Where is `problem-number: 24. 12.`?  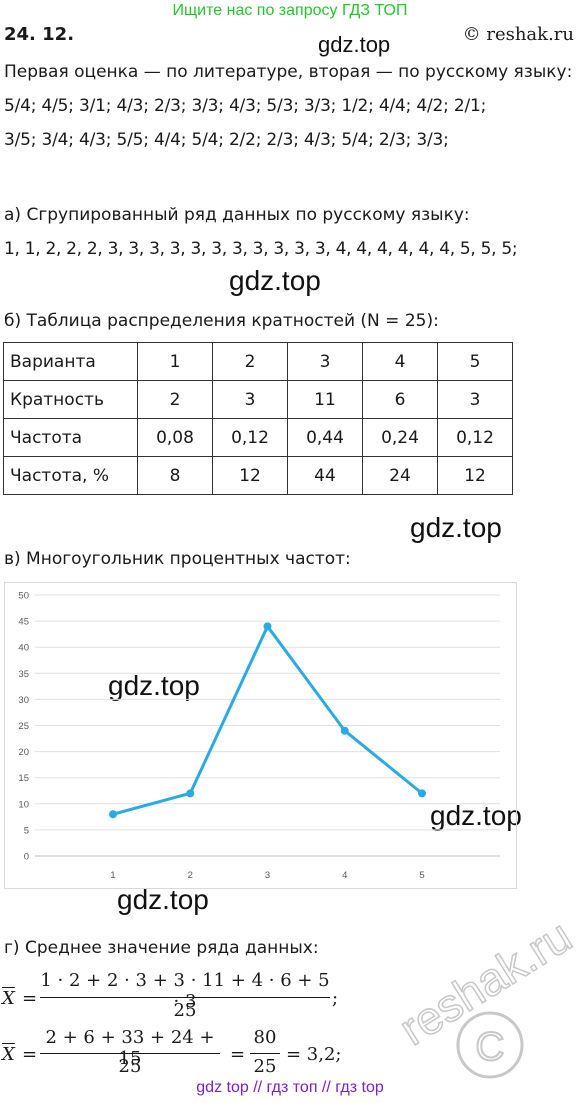 problem-number: 24. 12. is located at coordinates (39, 34).